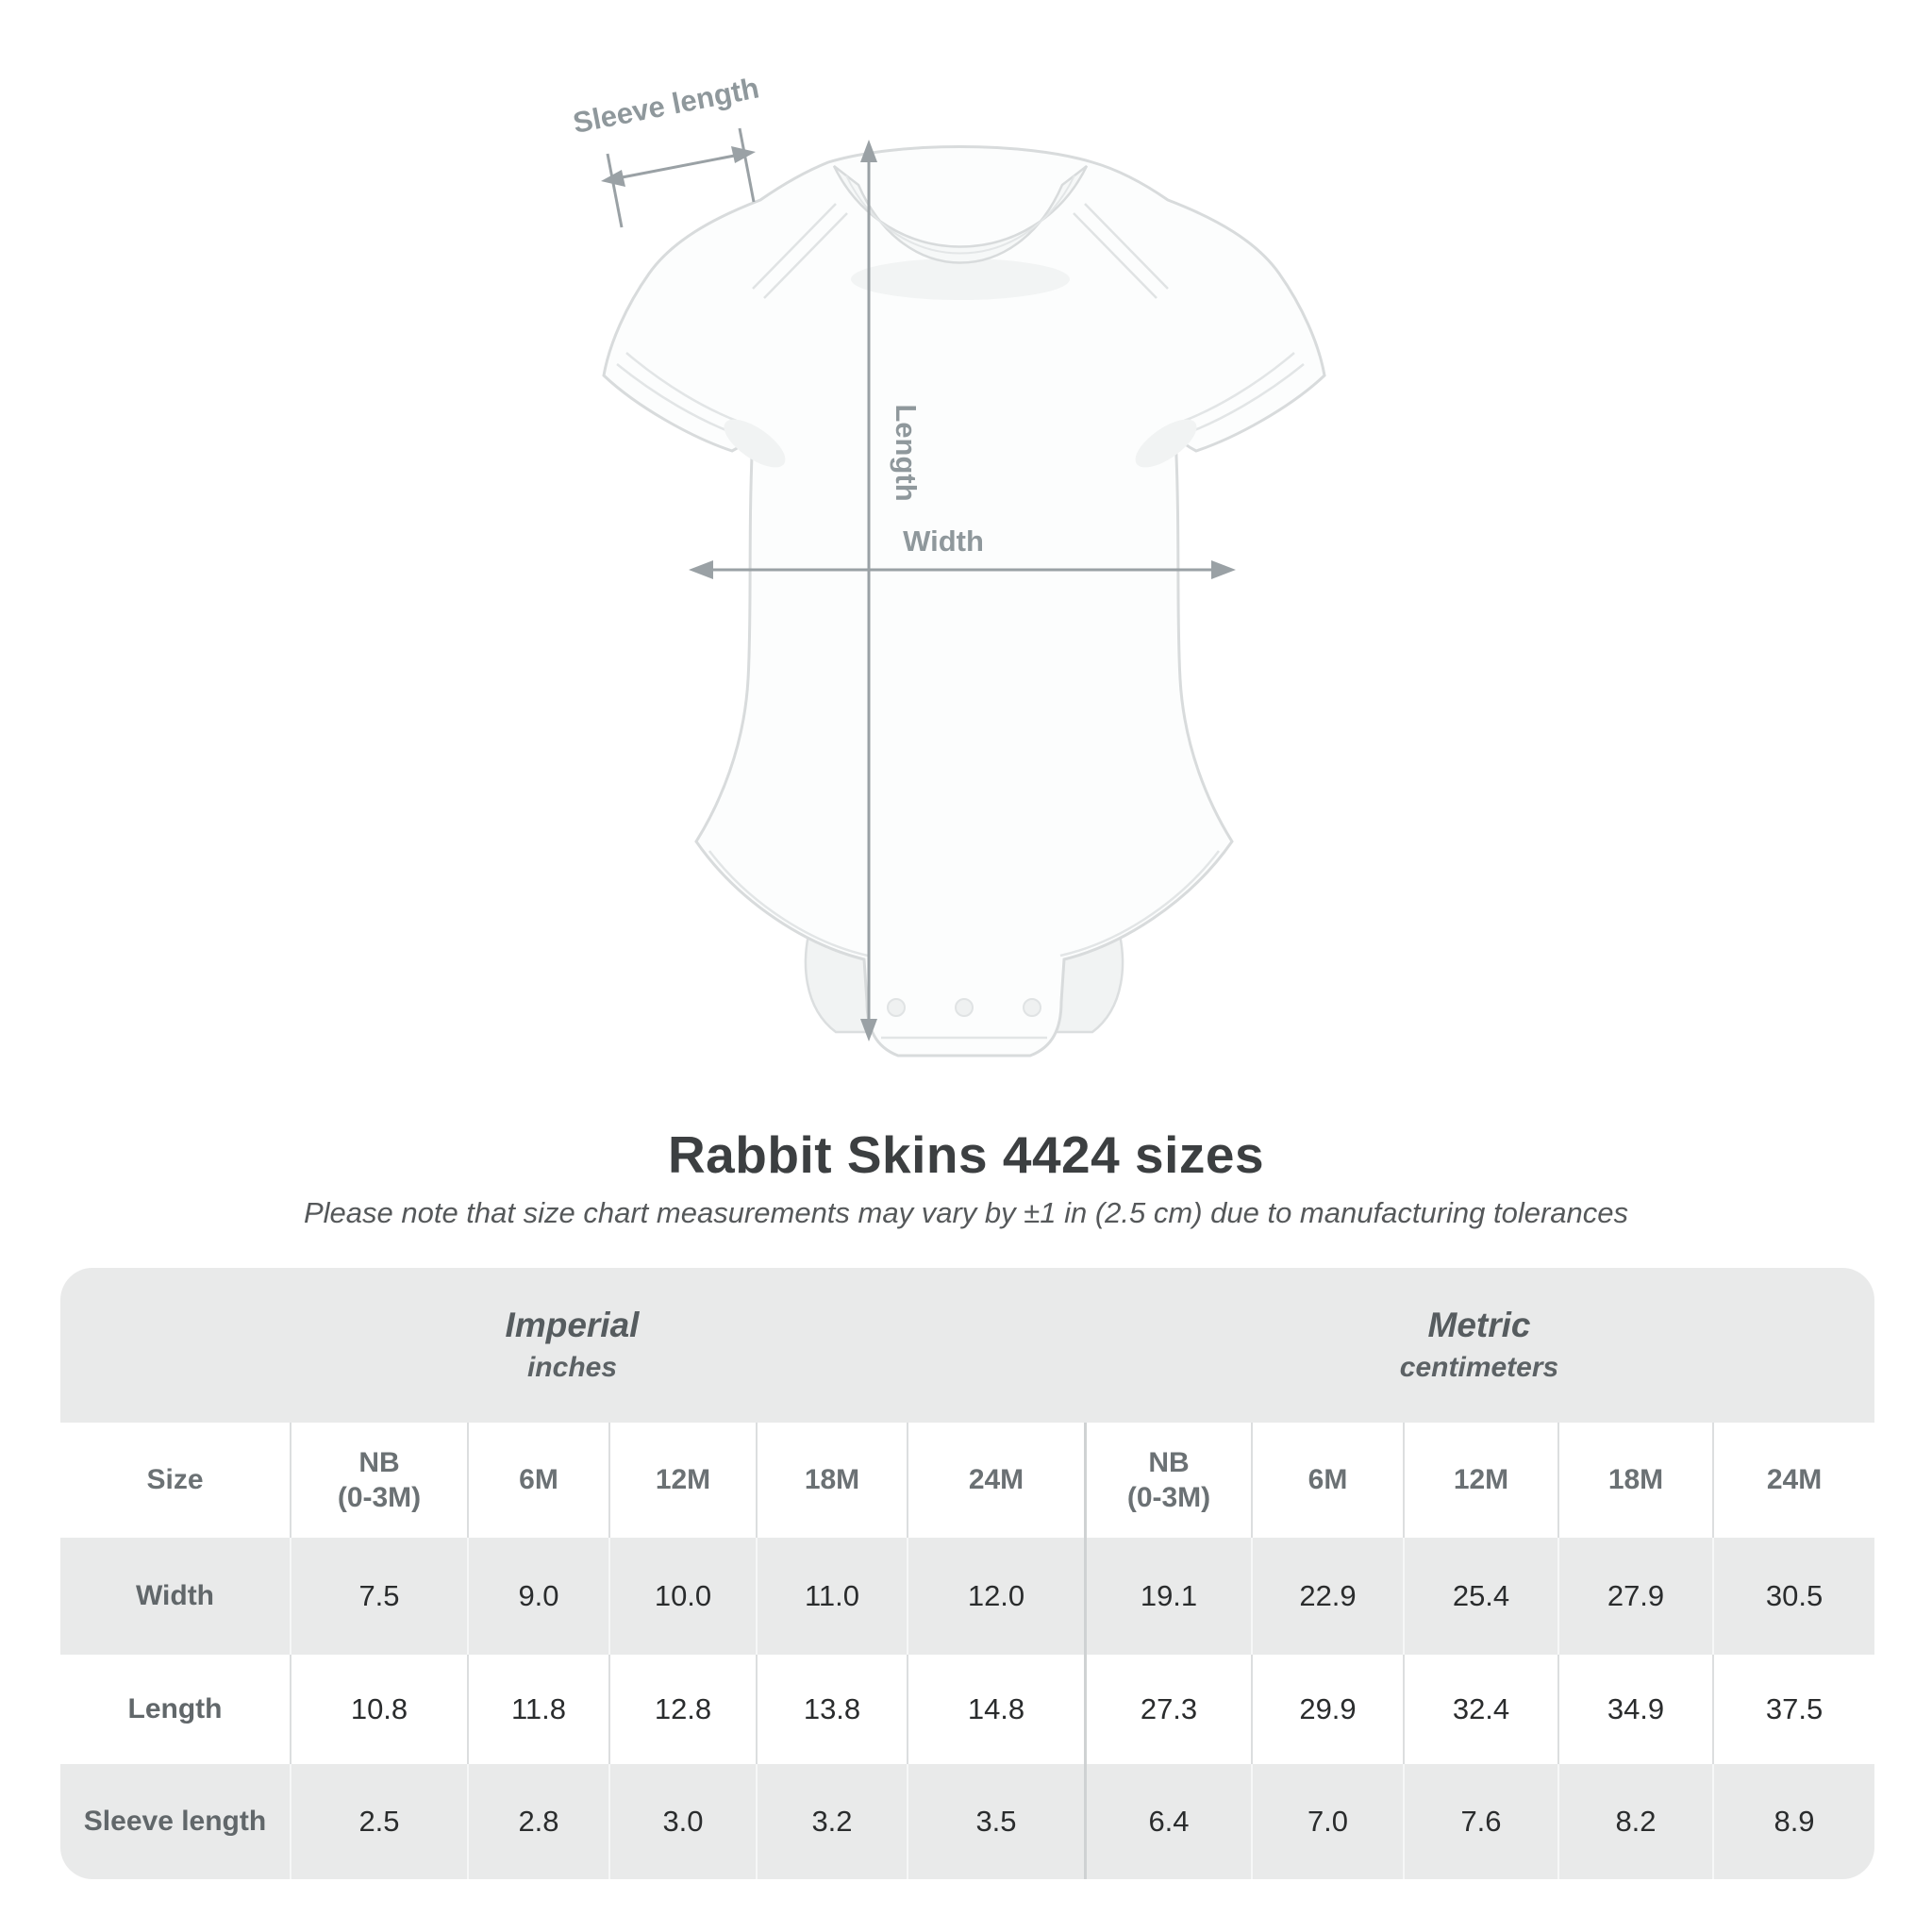 The image size is (1932, 1932). I want to click on arrow-up-icon, so click(869, 151).